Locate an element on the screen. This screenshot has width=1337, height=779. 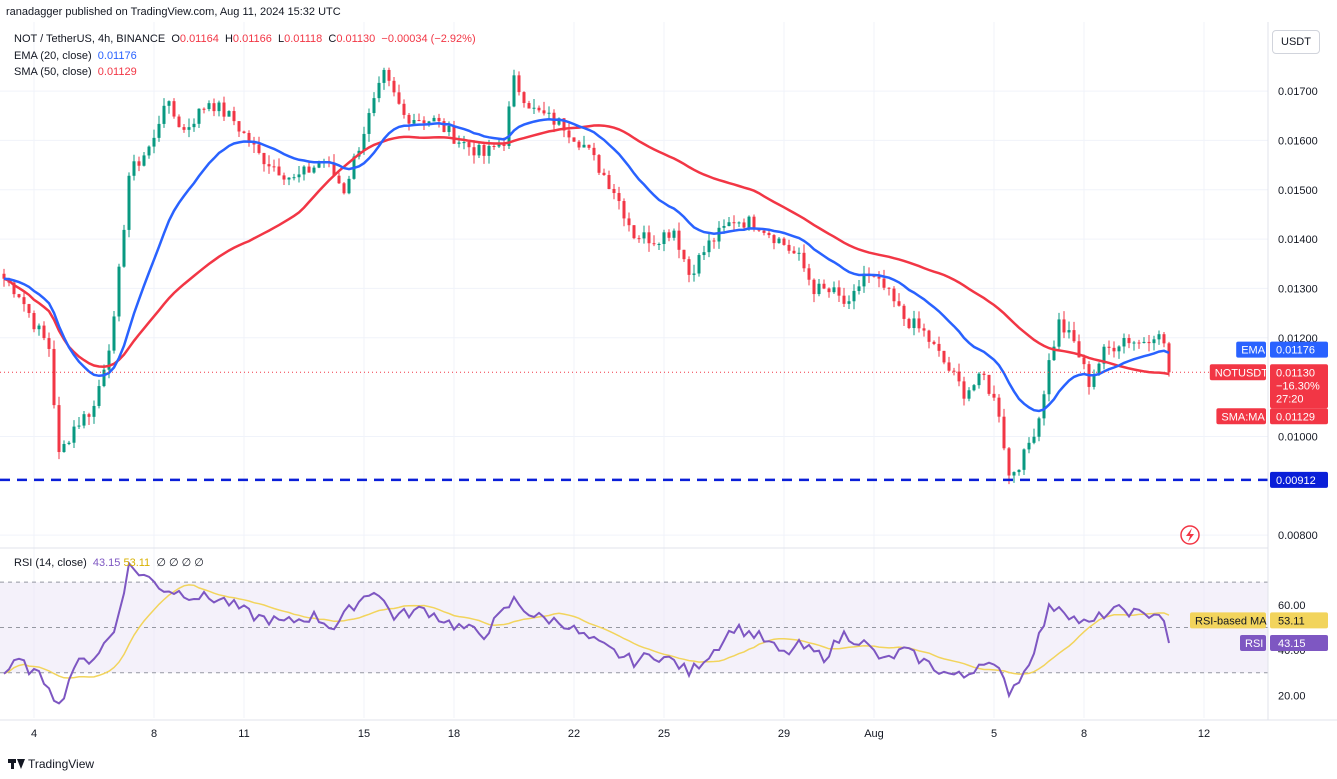
ema-value-tag is located at coordinates (1299, 349).